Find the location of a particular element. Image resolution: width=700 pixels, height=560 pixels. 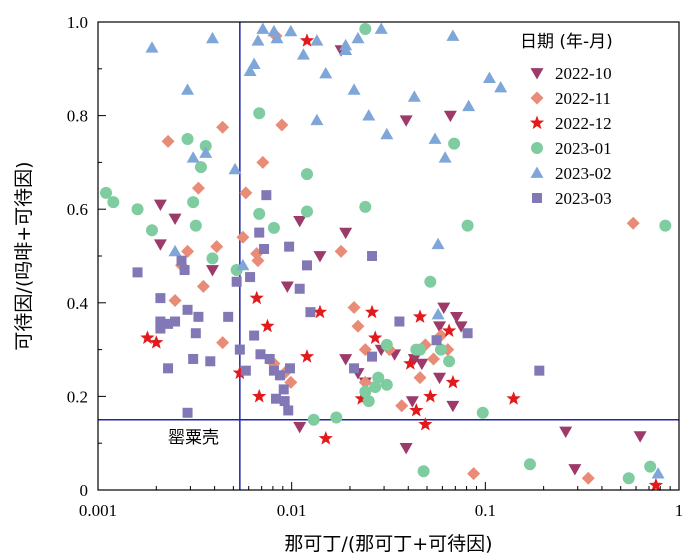

y-tick-label: 0.6 is located at coordinates (77, 209).